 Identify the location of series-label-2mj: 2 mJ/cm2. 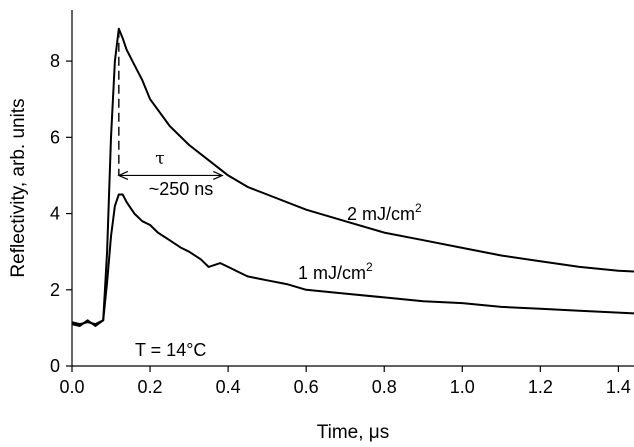
(384, 212).